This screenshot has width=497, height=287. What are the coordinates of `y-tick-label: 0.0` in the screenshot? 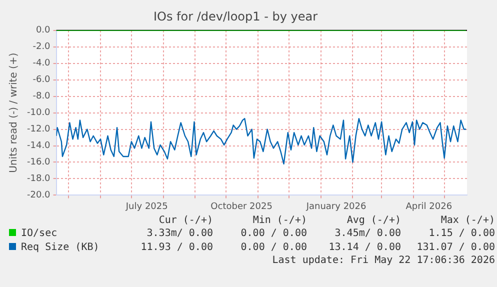 It's located at (43, 31).